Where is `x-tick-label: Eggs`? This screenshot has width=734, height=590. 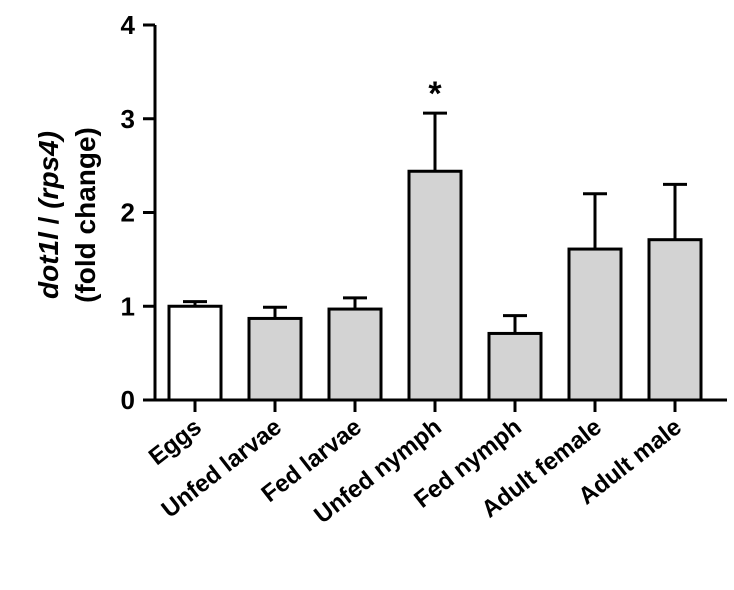
x-tick-label: Eggs is located at coordinates (175, 441).